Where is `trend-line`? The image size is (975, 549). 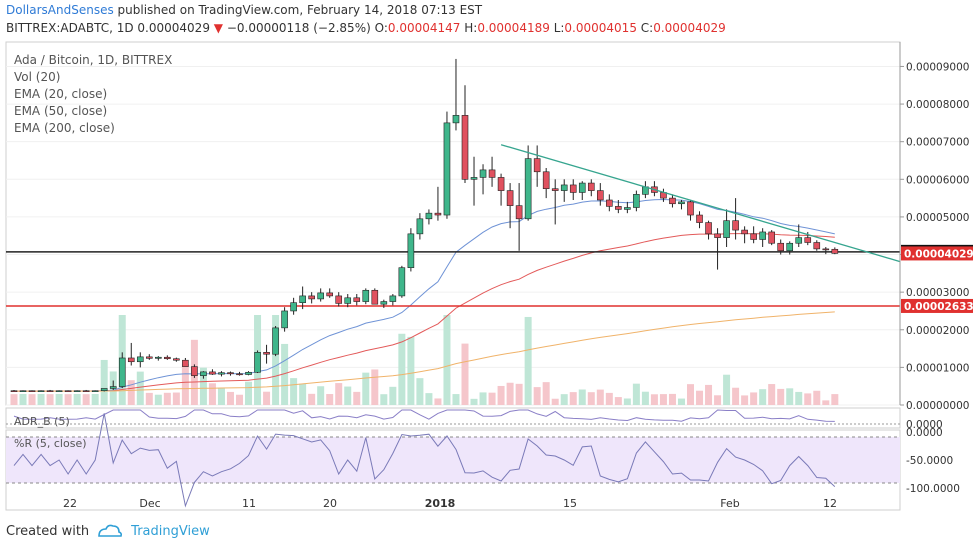
trend-line is located at coordinates (700, 203).